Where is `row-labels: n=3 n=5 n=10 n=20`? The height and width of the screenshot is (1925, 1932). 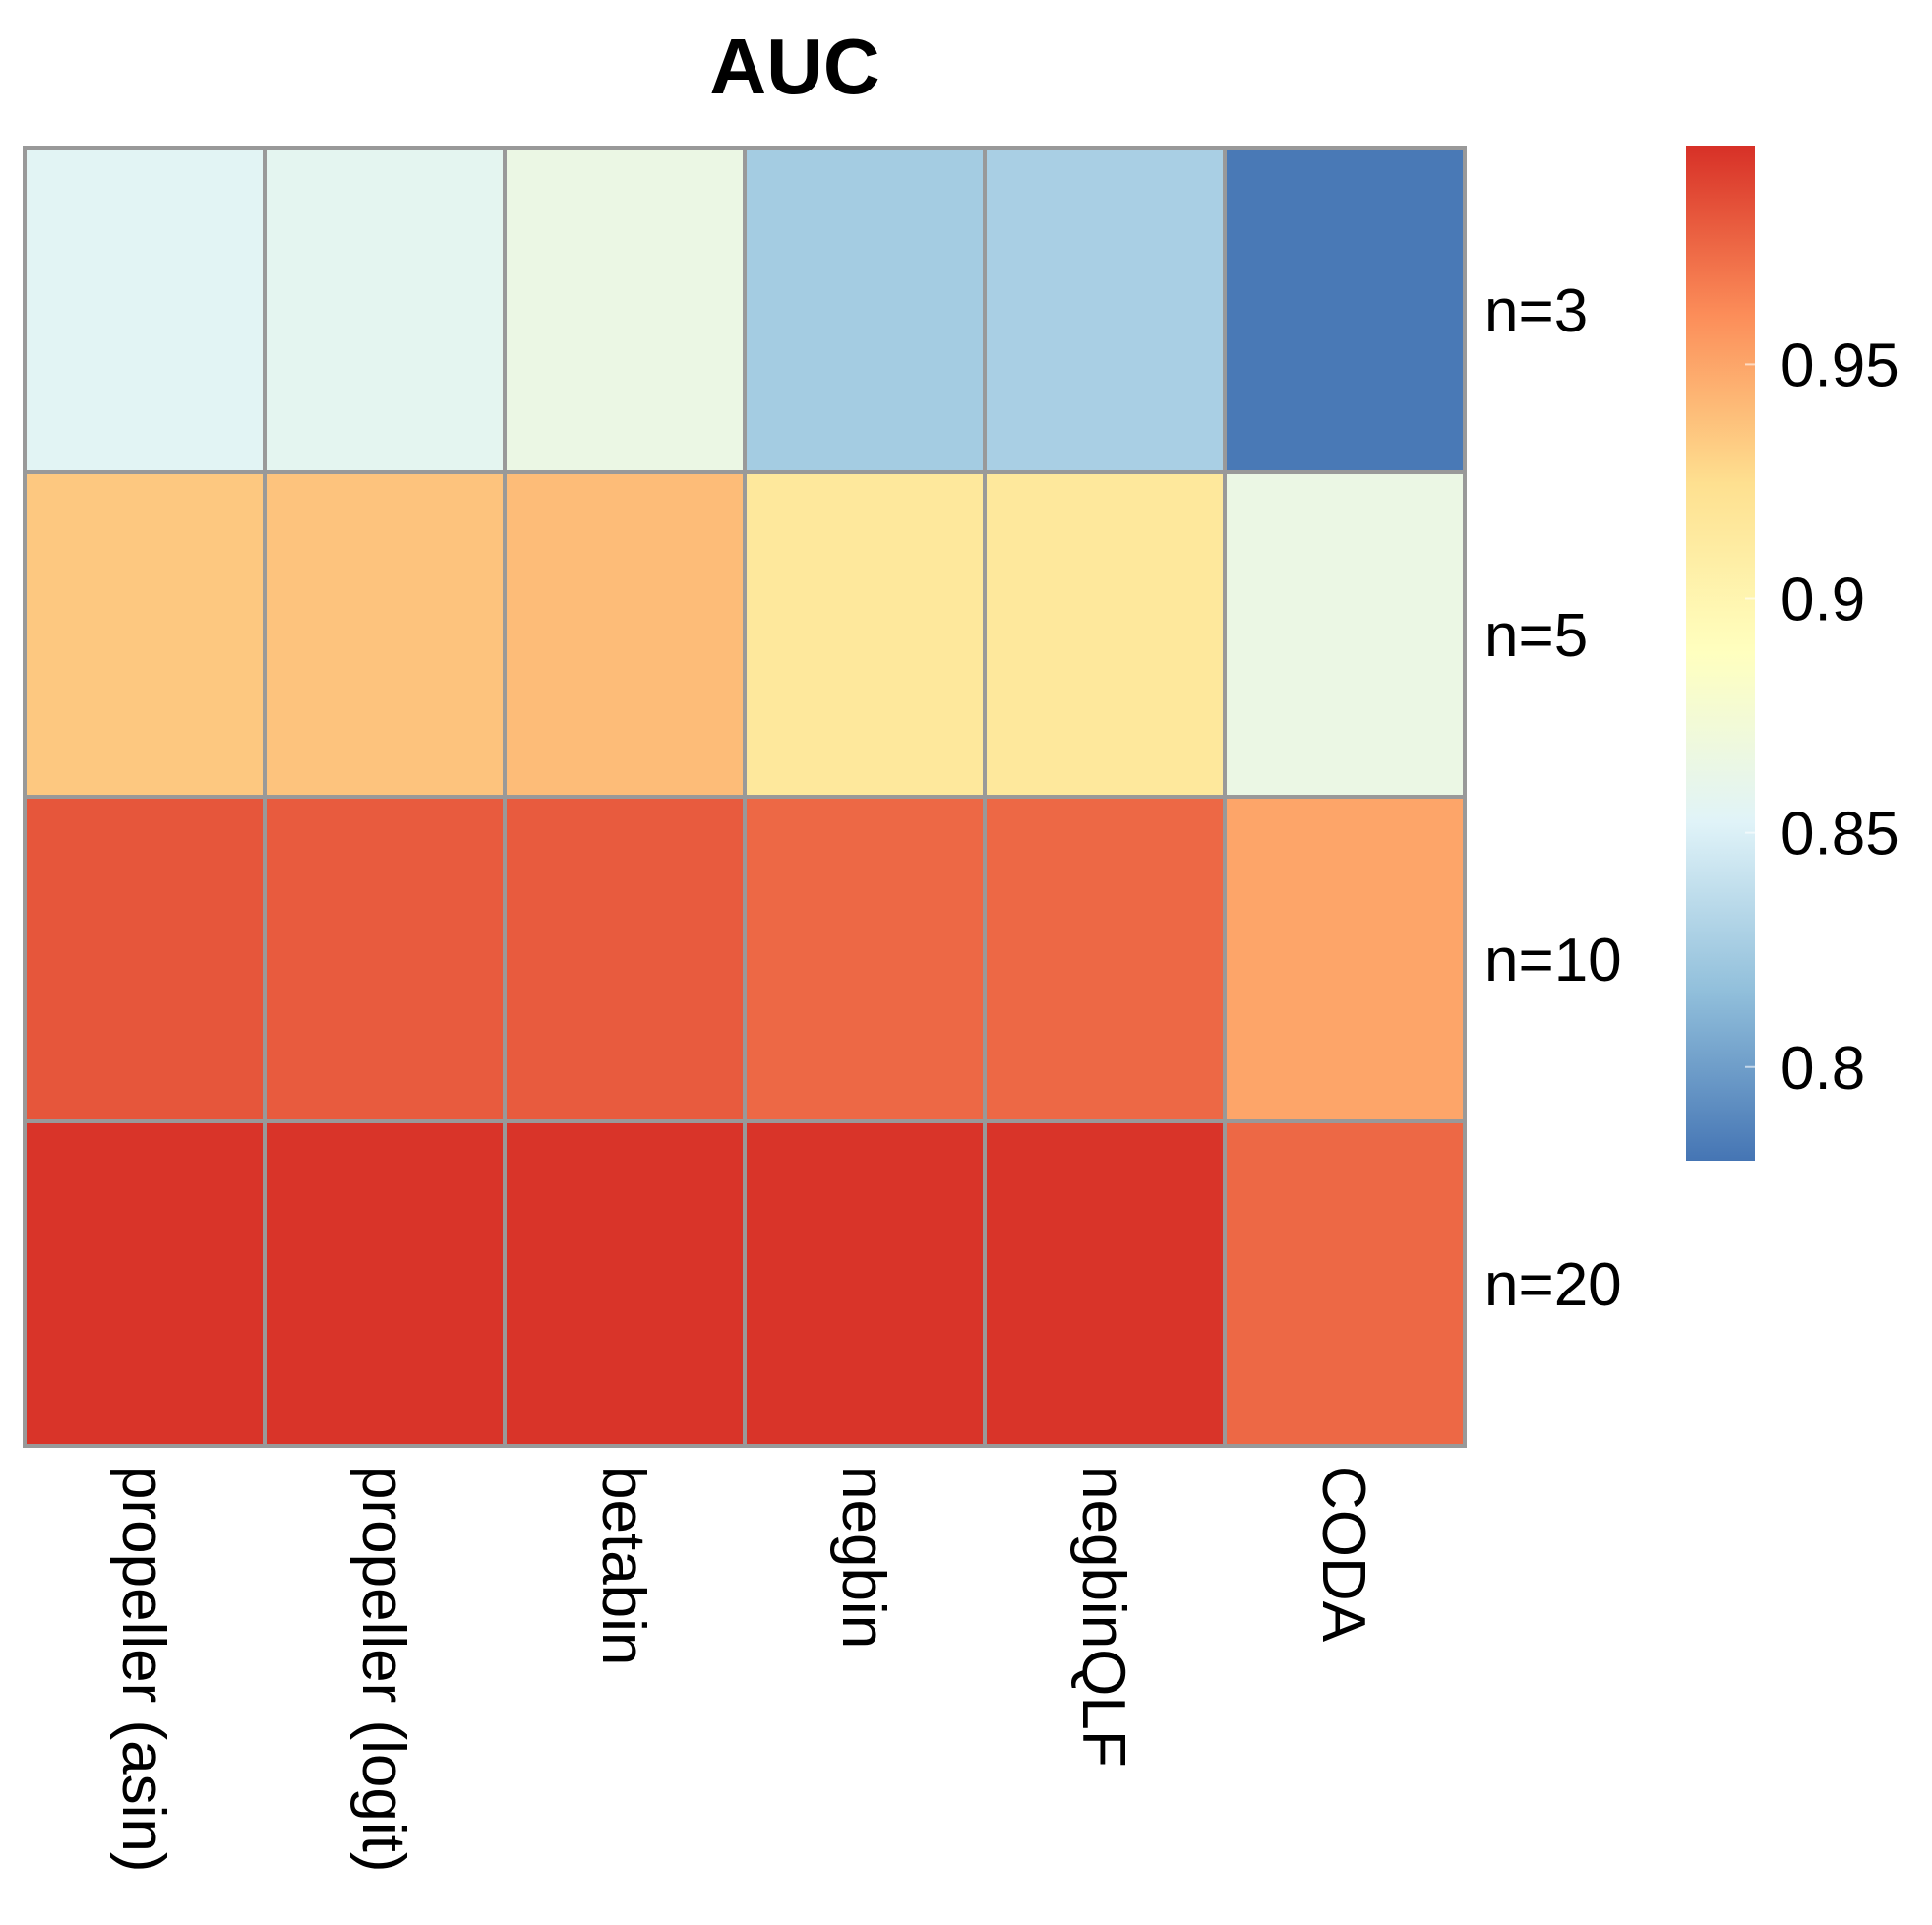
row-labels: n=3 n=5 n=10 n=20 is located at coordinates (1553, 798).